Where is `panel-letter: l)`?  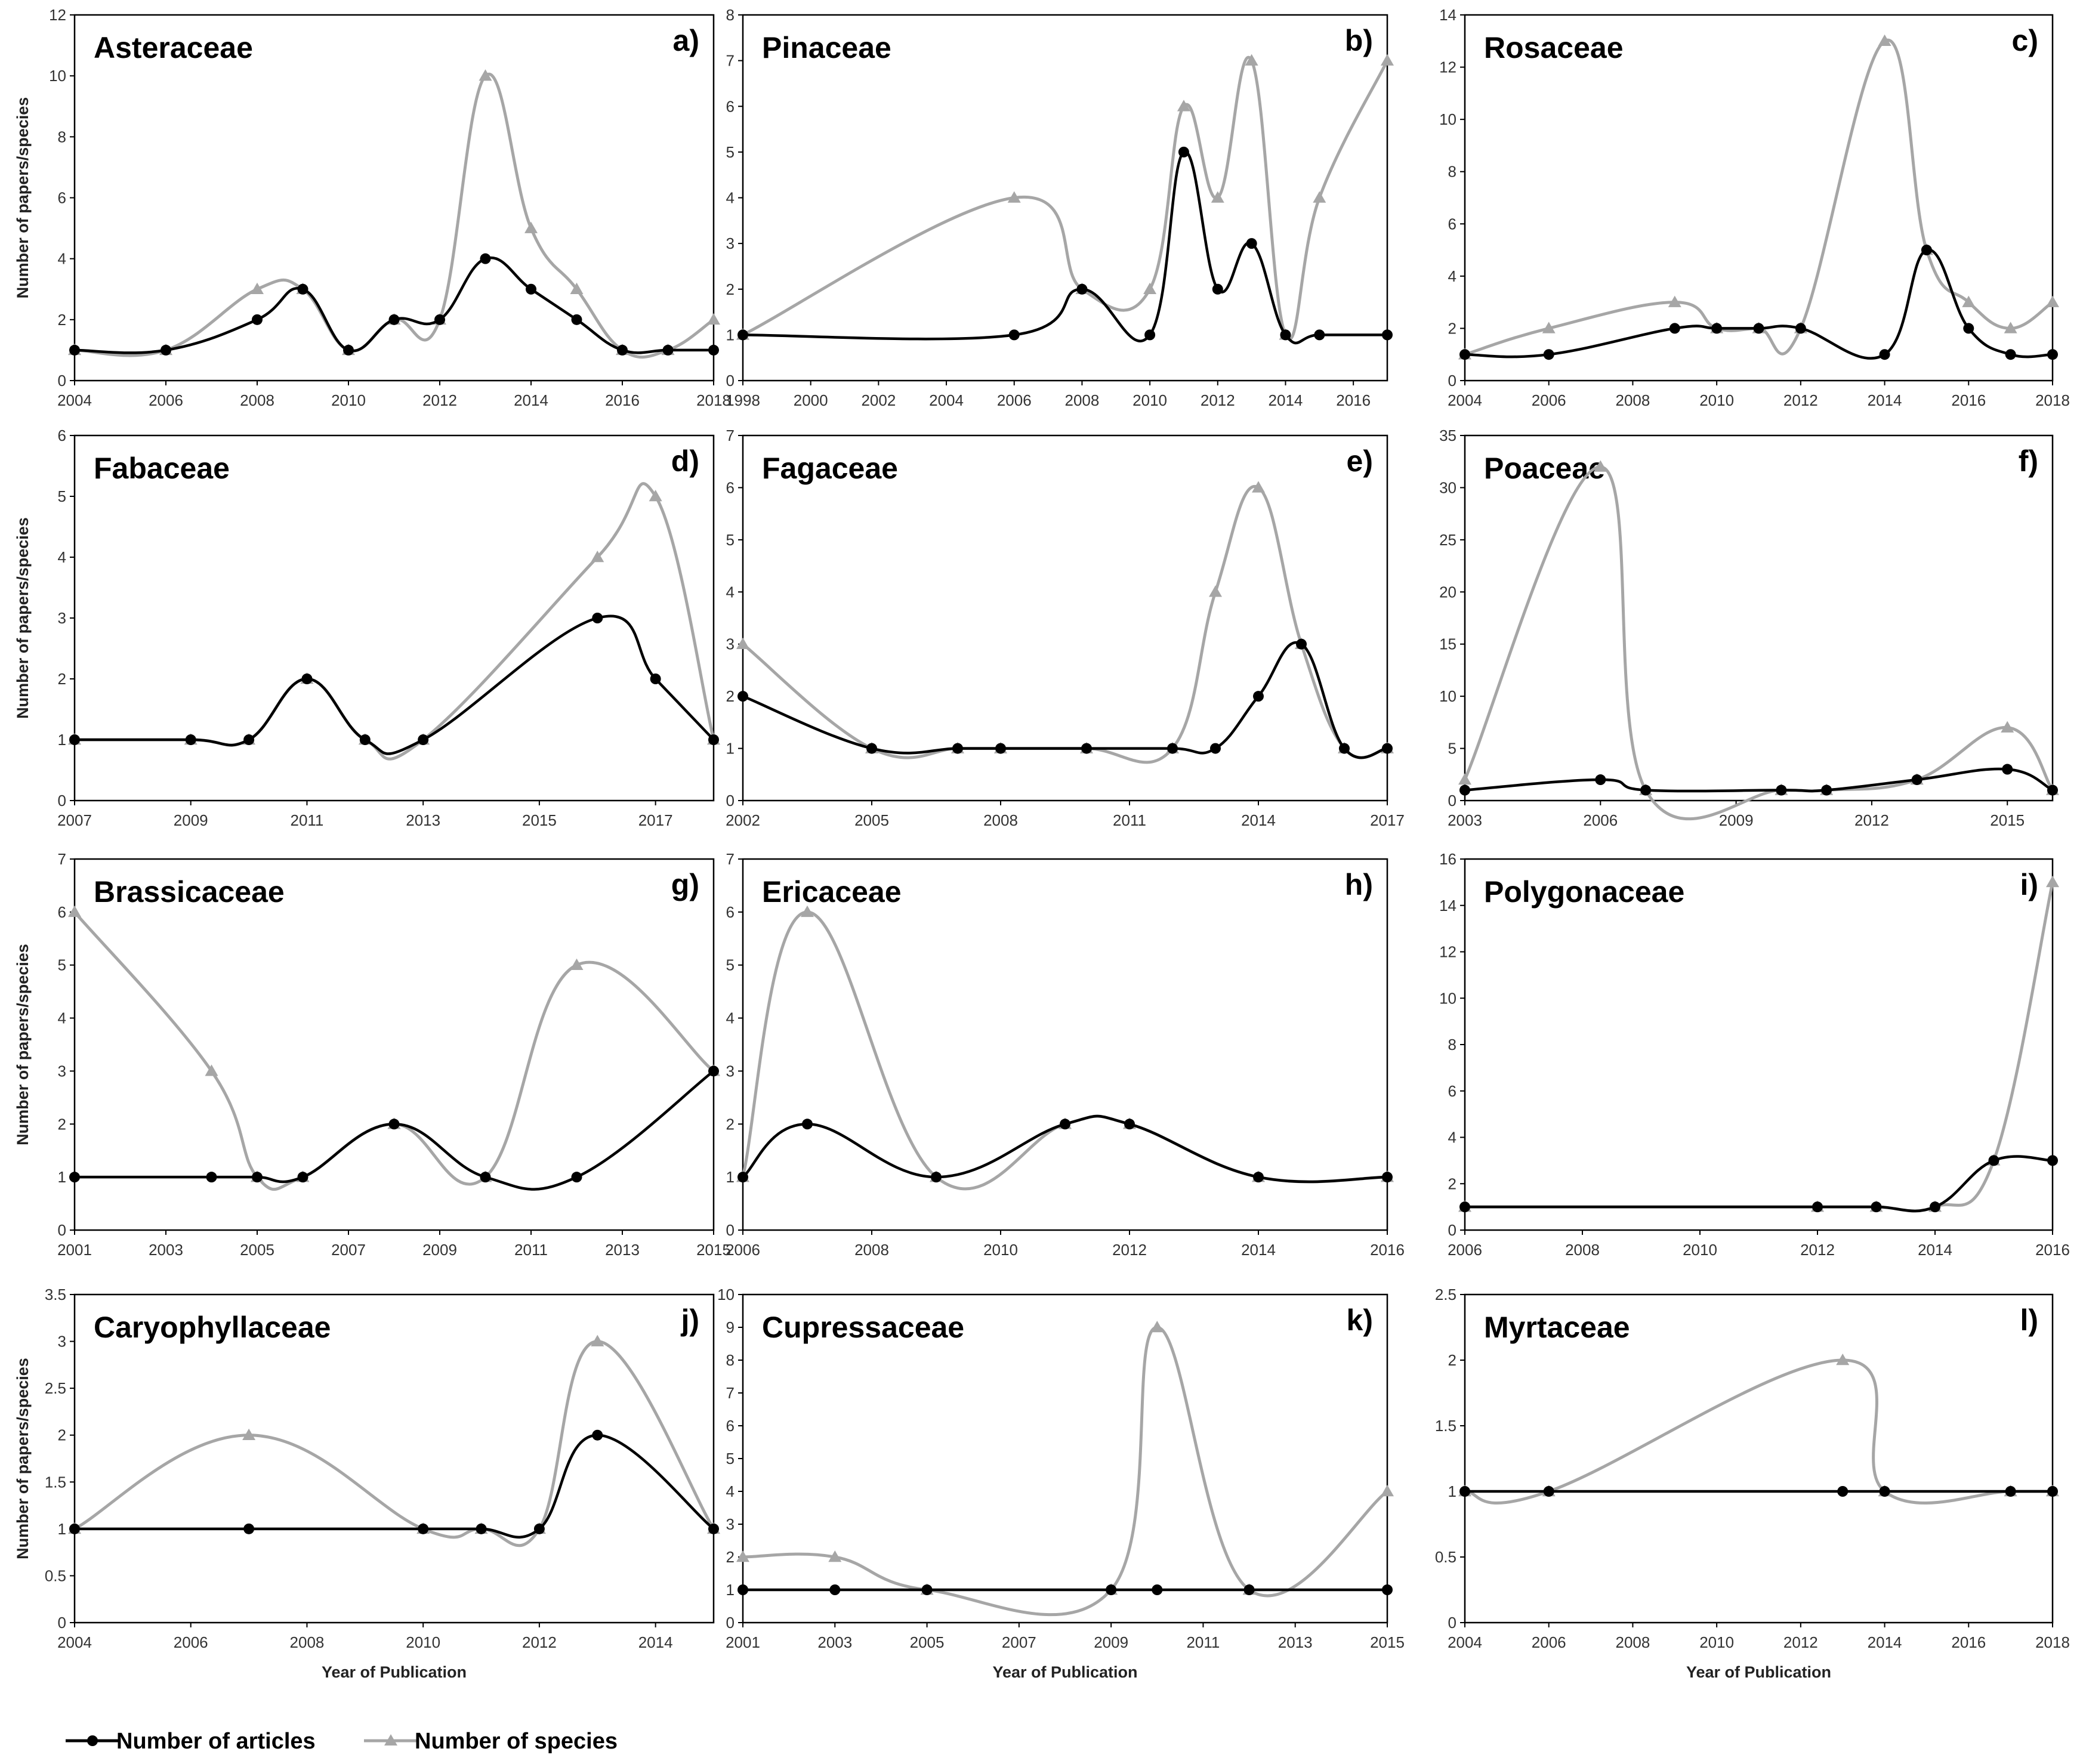 panel-letter: l) is located at coordinates (2029, 1320).